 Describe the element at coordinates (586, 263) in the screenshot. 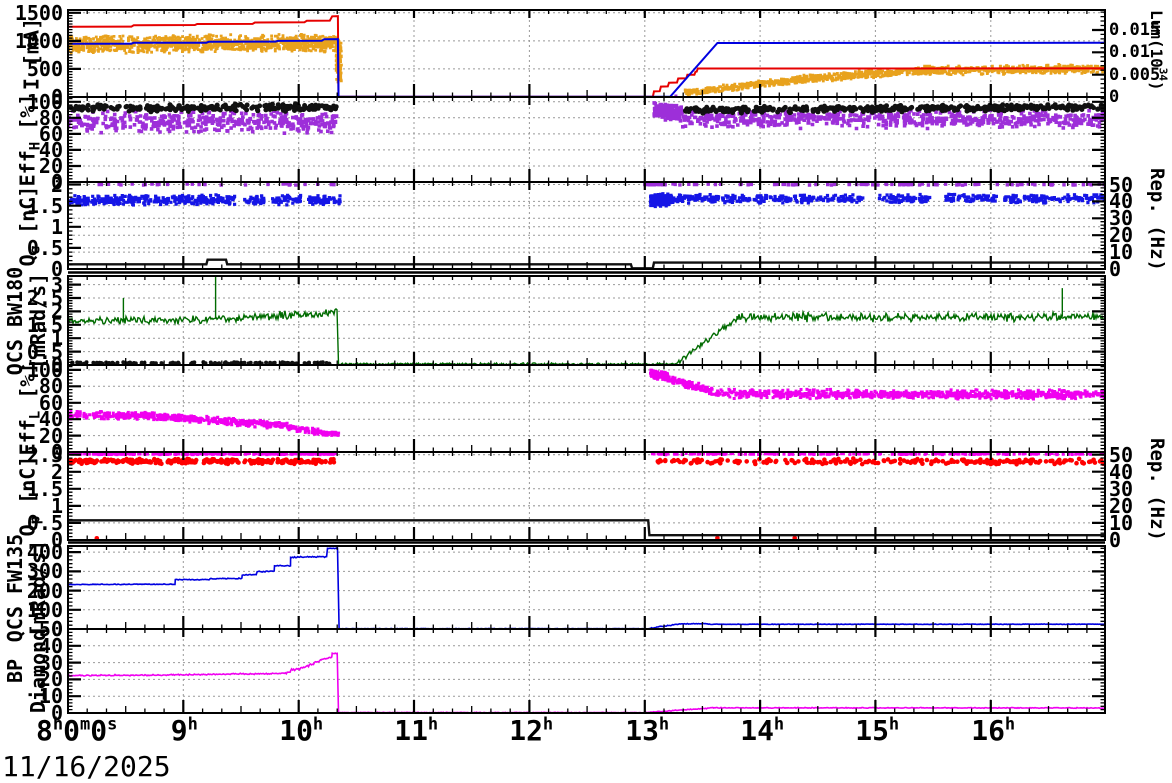

I see `series-rep-rate-e` at that location.